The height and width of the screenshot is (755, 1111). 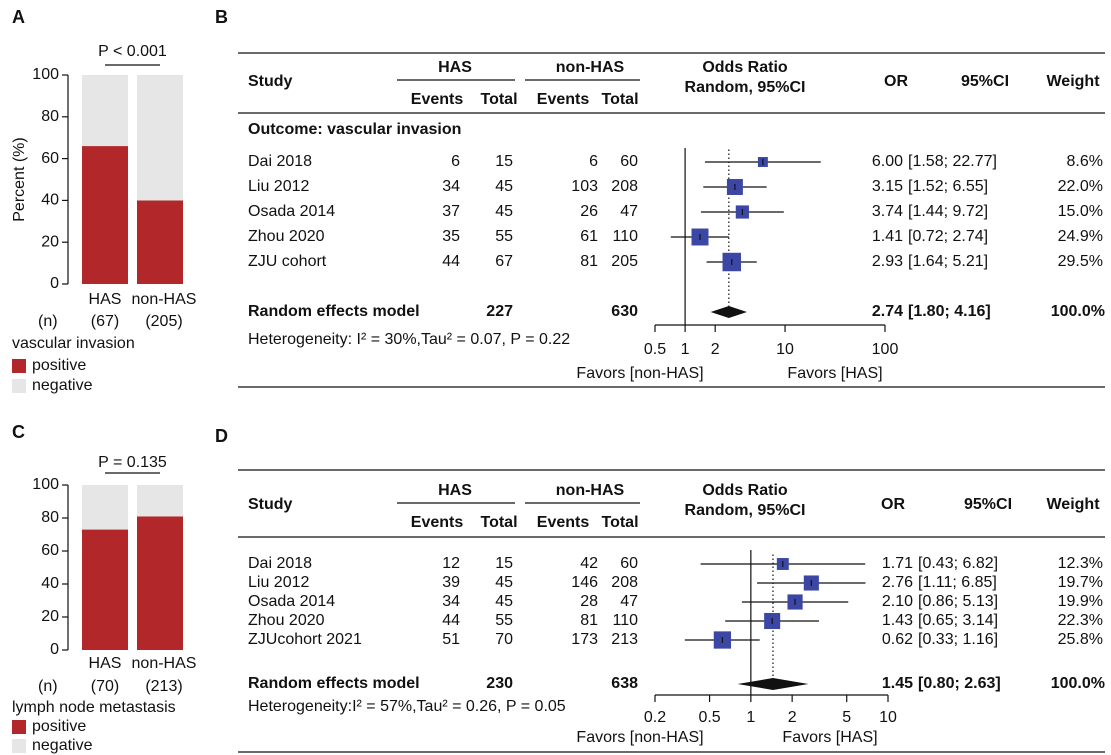 I want to click on cell: 110, so click(x=625, y=236).